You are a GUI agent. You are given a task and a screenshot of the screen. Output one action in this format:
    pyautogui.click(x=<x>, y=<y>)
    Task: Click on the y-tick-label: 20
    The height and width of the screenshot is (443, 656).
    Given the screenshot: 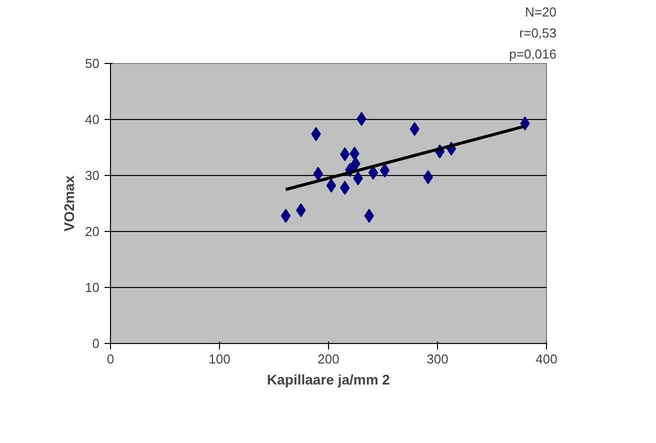 What is the action you would take?
    pyautogui.click(x=92, y=231)
    